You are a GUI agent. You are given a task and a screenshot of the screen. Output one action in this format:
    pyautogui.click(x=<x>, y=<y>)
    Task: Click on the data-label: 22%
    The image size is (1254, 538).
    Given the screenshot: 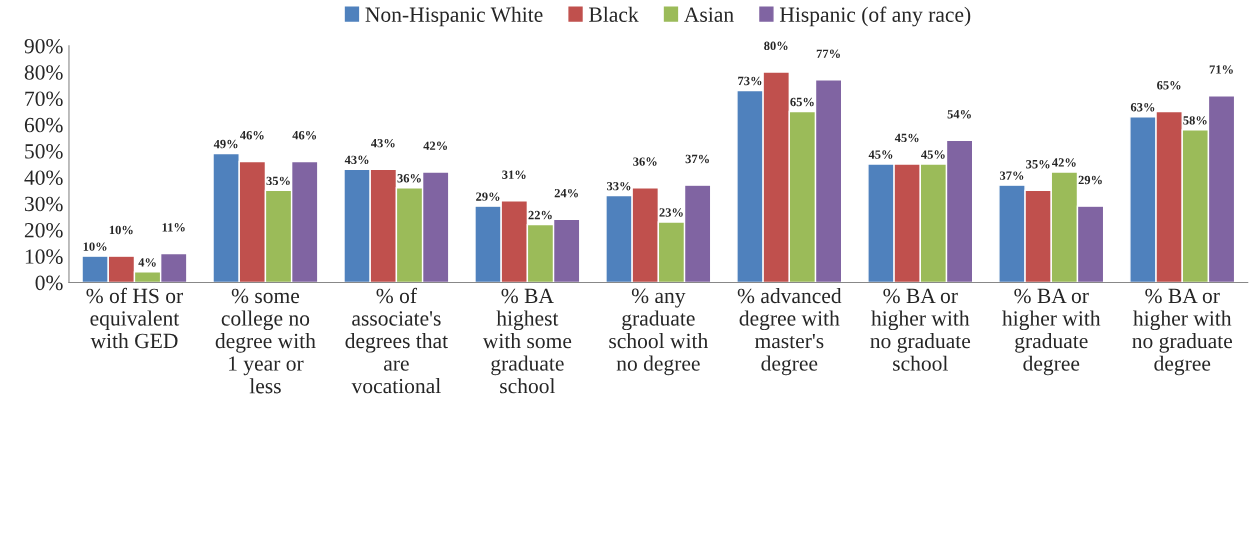 What is the action you would take?
    pyautogui.click(x=540, y=215)
    